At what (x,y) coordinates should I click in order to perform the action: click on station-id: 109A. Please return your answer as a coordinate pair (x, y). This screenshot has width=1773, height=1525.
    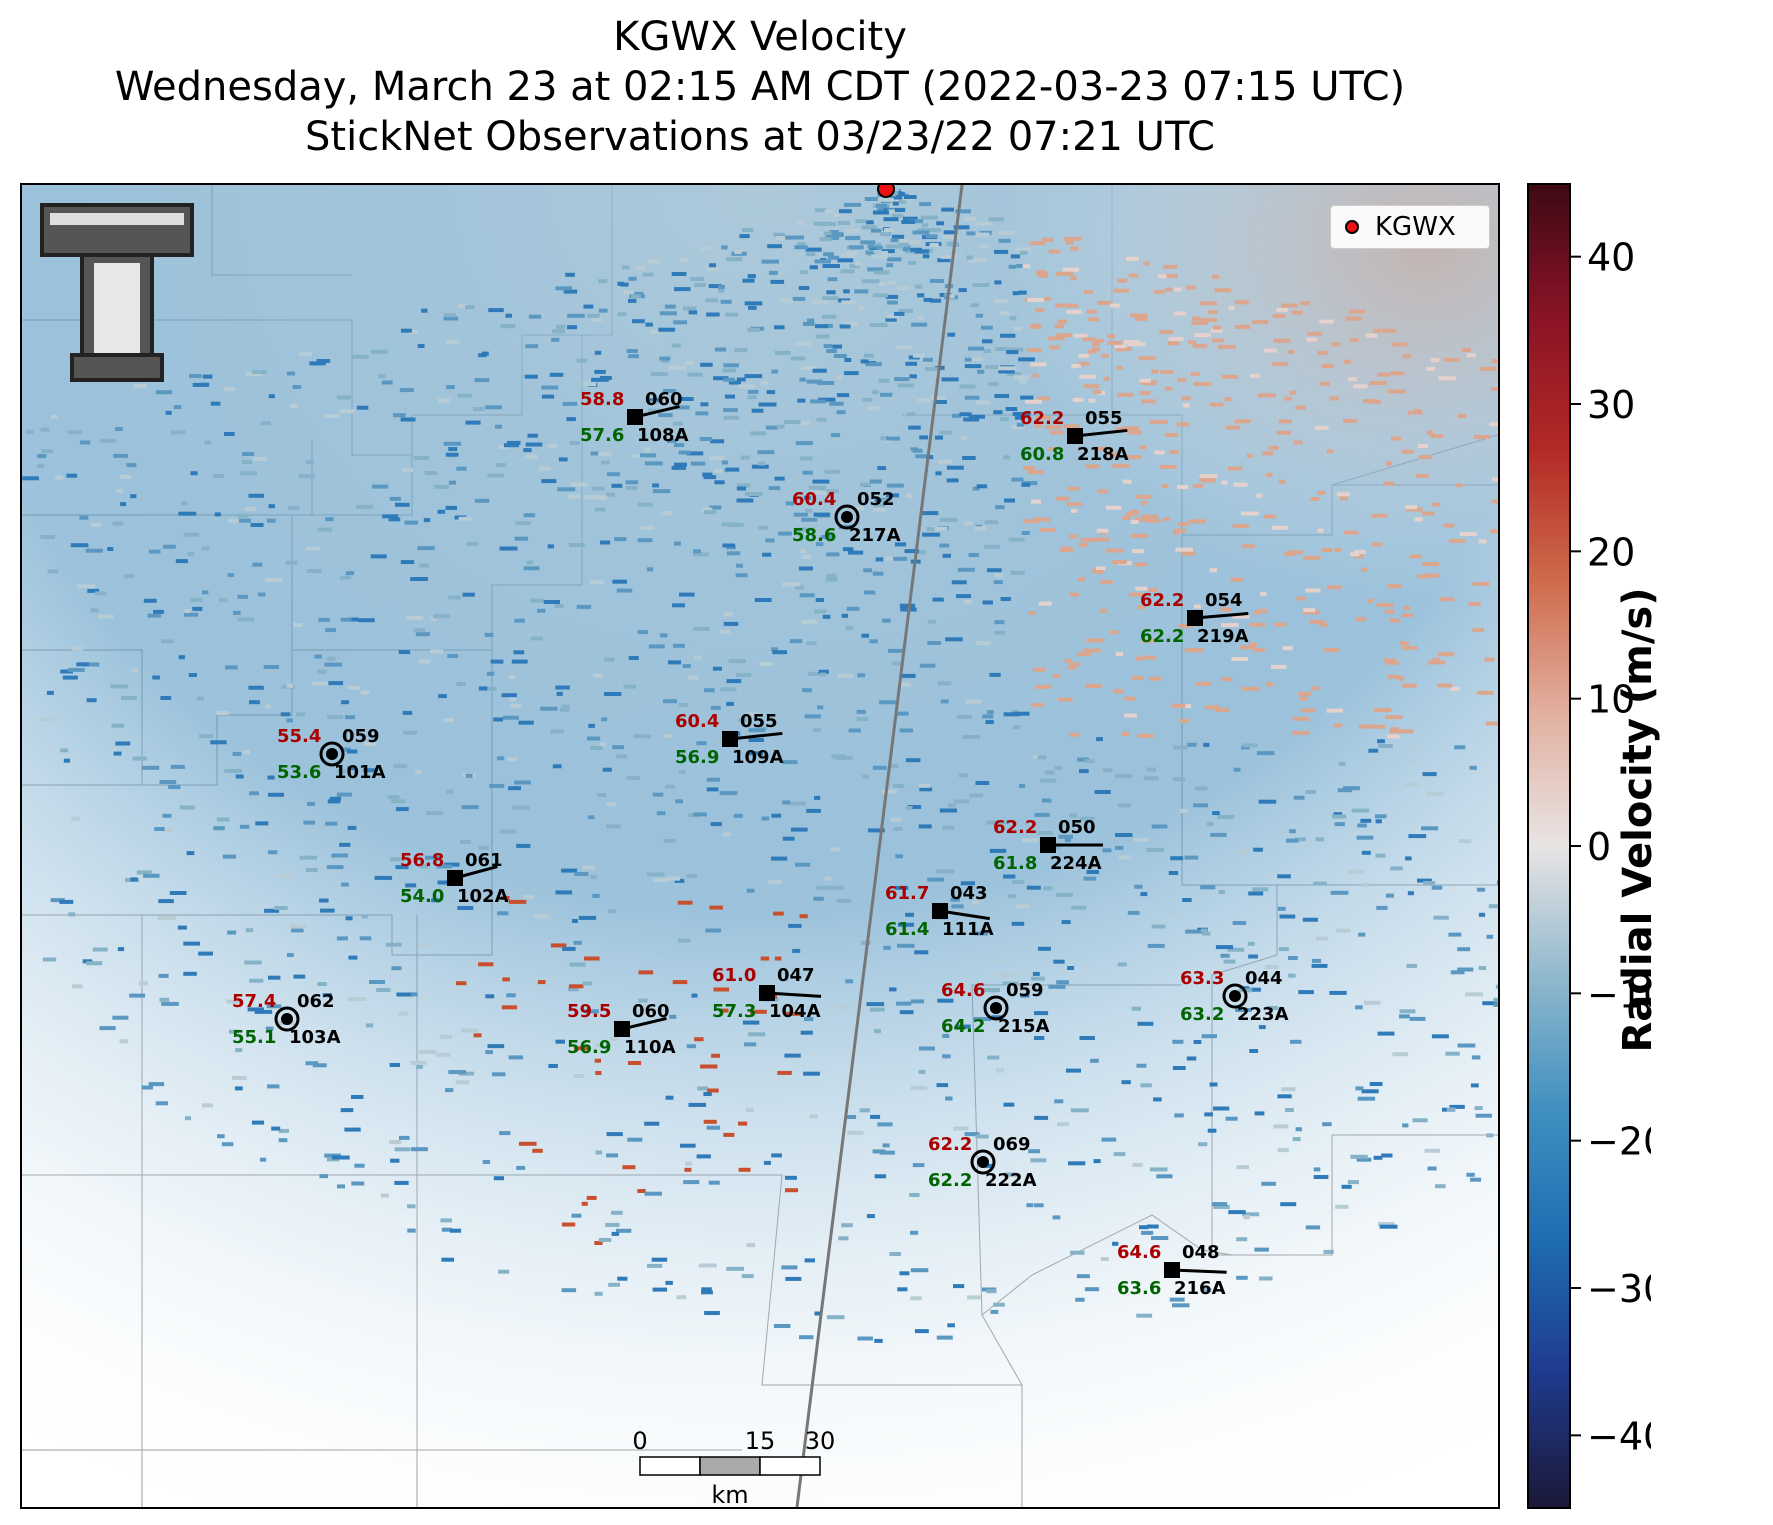
    Looking at the image, I should click on (758, 757).